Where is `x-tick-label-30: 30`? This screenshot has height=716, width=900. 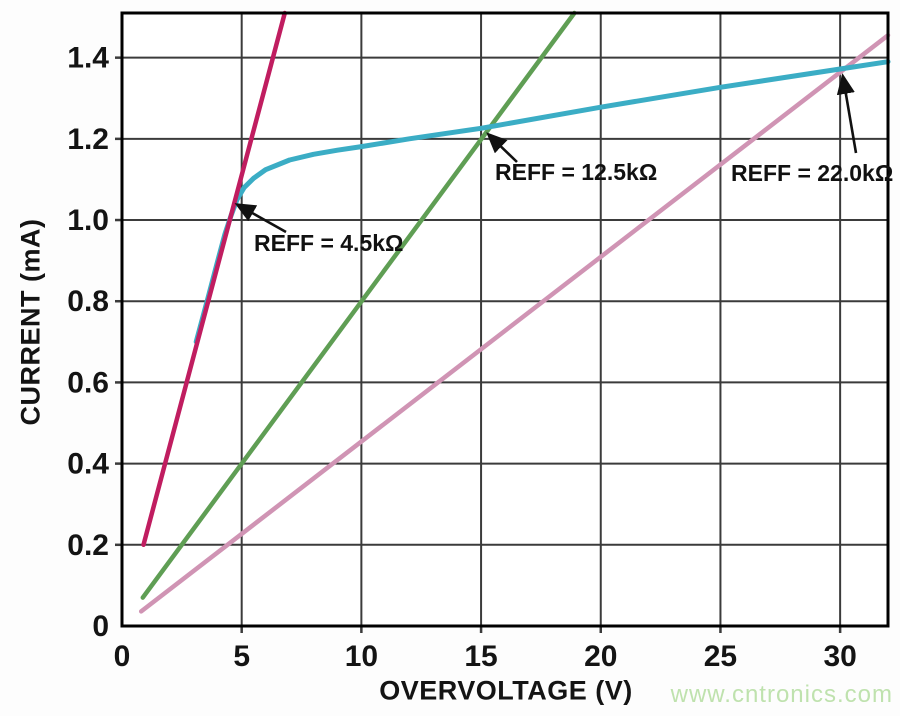
x-tick-label-30: 30 is located at coordinates (839, 656).